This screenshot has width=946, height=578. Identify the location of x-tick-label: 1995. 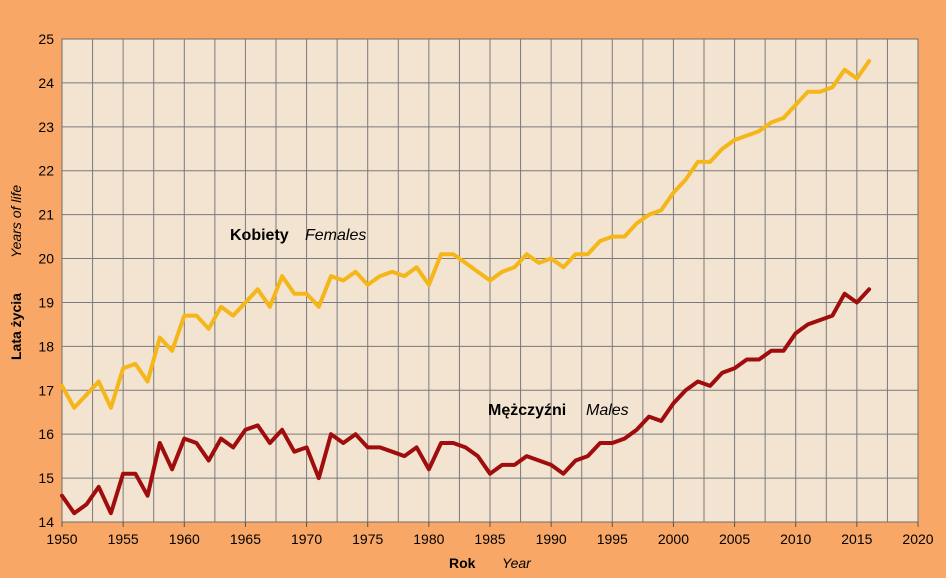
(612, 539).